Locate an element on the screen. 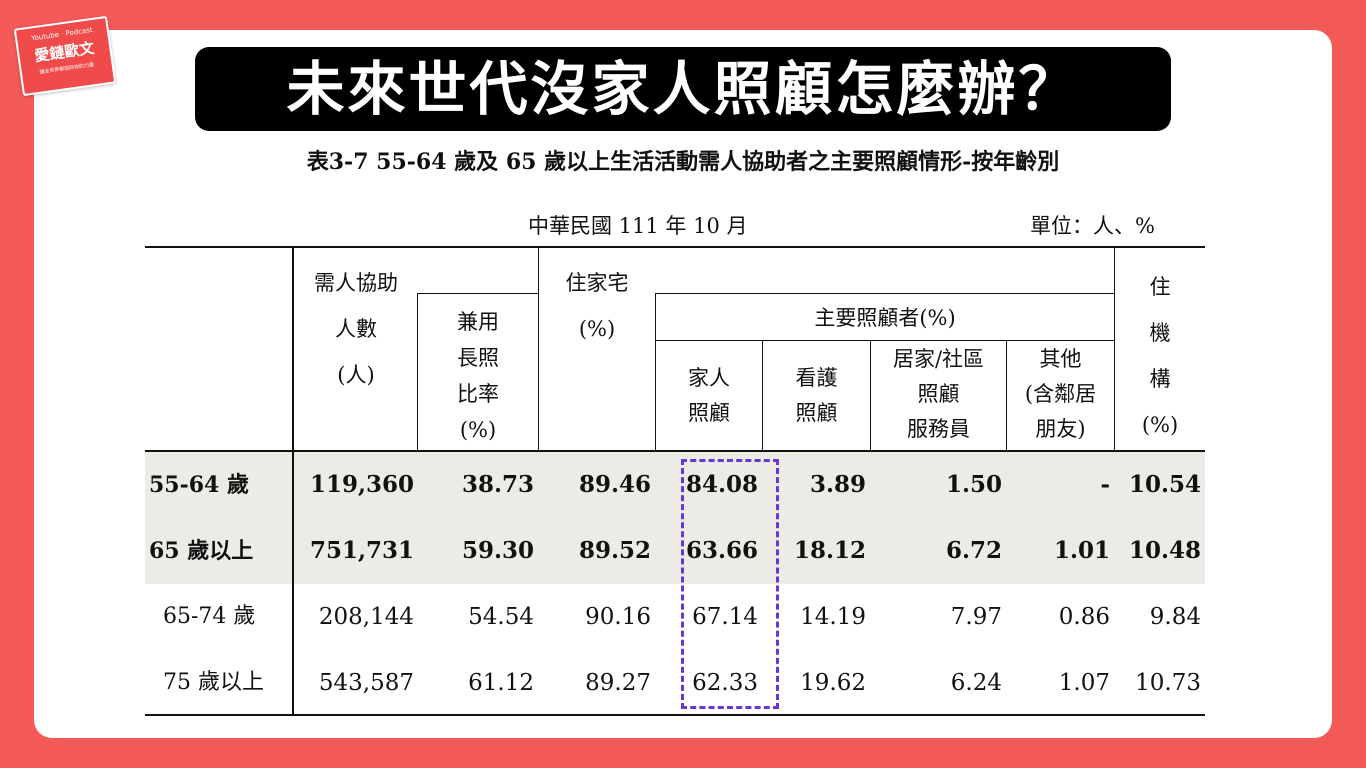  cell-ltc: 38.73 is located at coordinates (497, 484).